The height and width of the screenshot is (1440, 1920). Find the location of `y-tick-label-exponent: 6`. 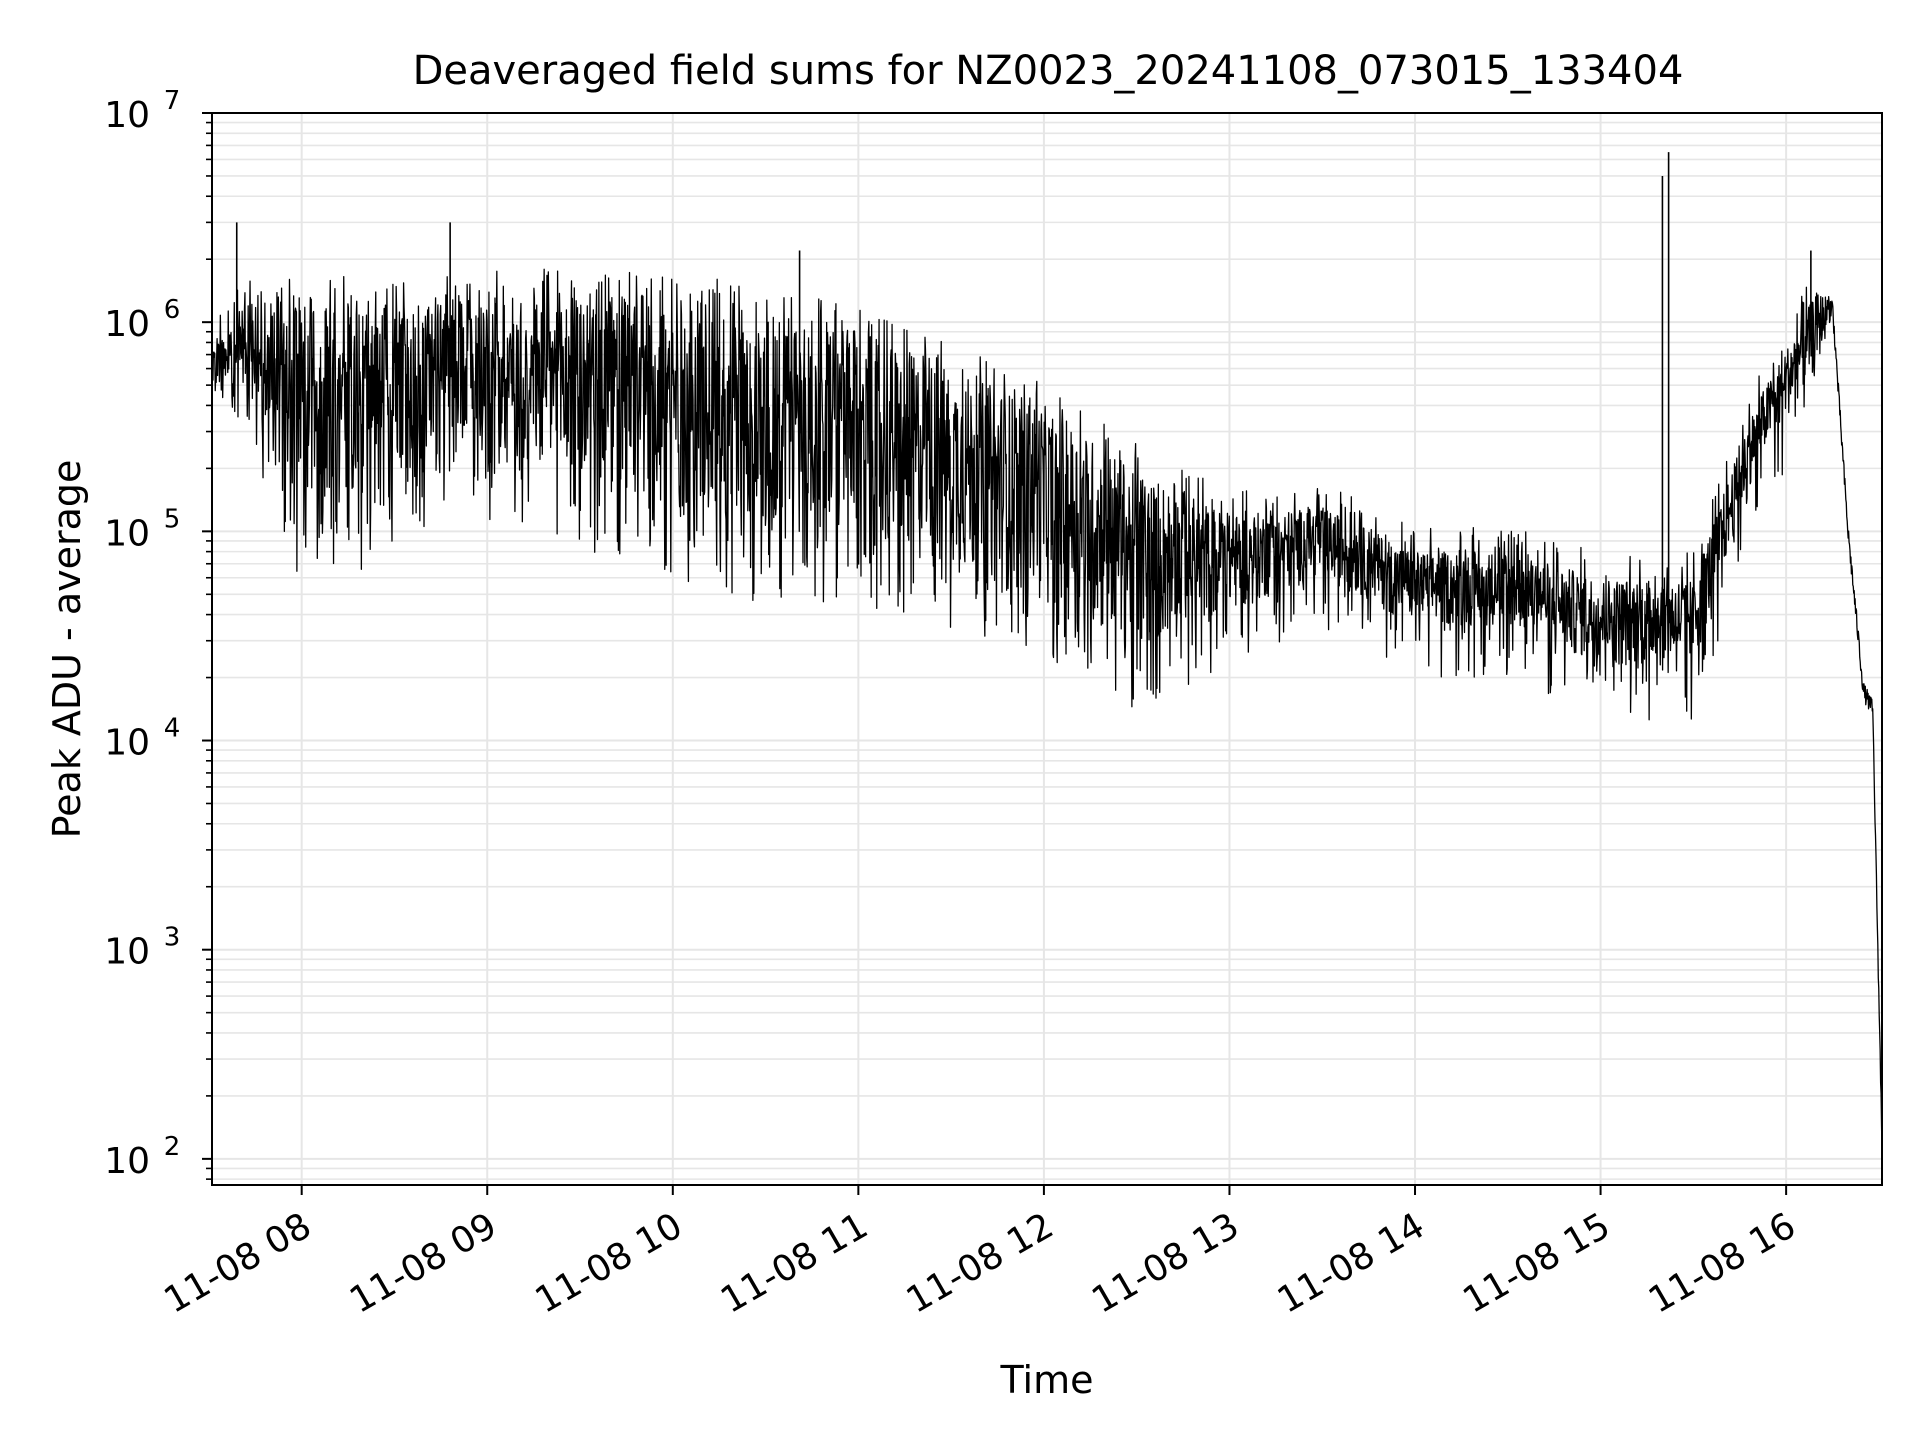

y-tick-label-exponent: 6 is located at coordinates (172, 310).